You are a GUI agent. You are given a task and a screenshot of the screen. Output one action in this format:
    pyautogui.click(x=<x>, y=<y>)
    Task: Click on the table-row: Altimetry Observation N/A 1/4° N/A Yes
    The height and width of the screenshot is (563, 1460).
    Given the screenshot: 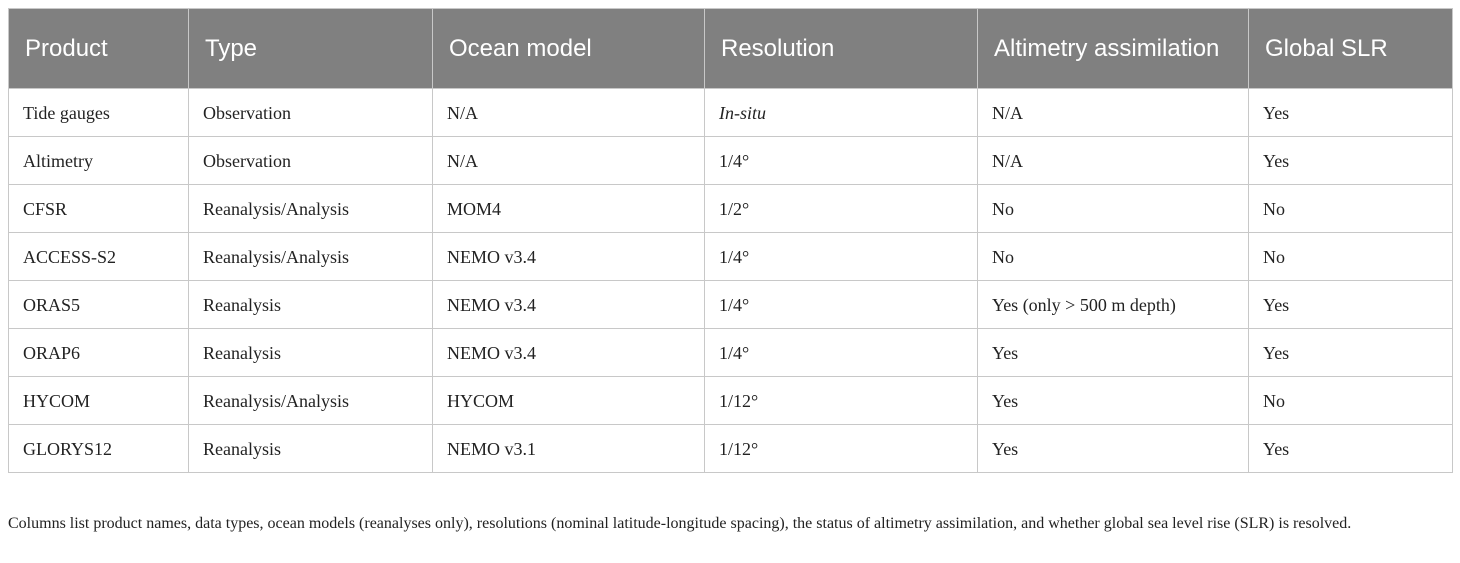 What is the action you would take?
    pyautogui.click(x=730, y=160)
    